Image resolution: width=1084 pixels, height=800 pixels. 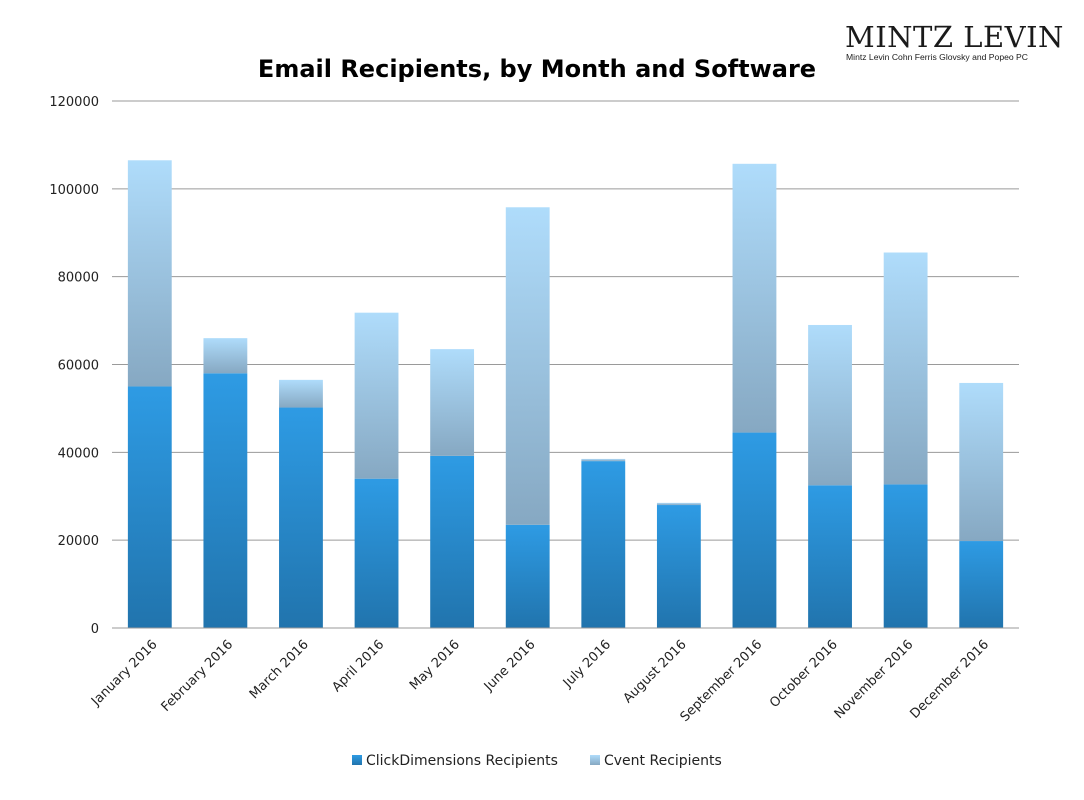 I want to click on x-tick-label: October 2016, so click(x=804, y=674).